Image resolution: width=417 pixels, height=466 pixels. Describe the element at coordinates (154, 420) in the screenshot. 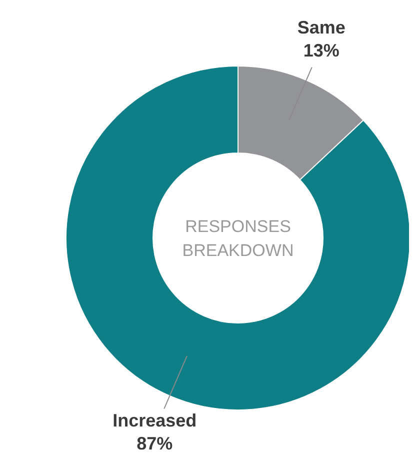

I see `slice-label: Increased` at that location.